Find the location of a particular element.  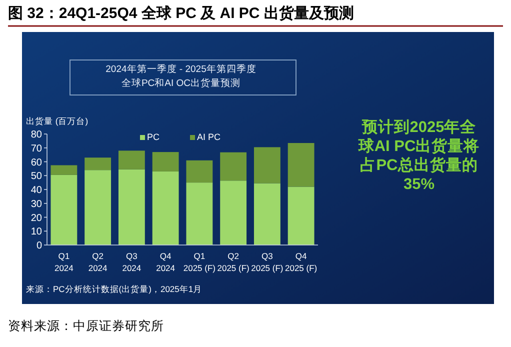

x-tick-label: Q2 2025 (F) is located at coordinates (233, 262).